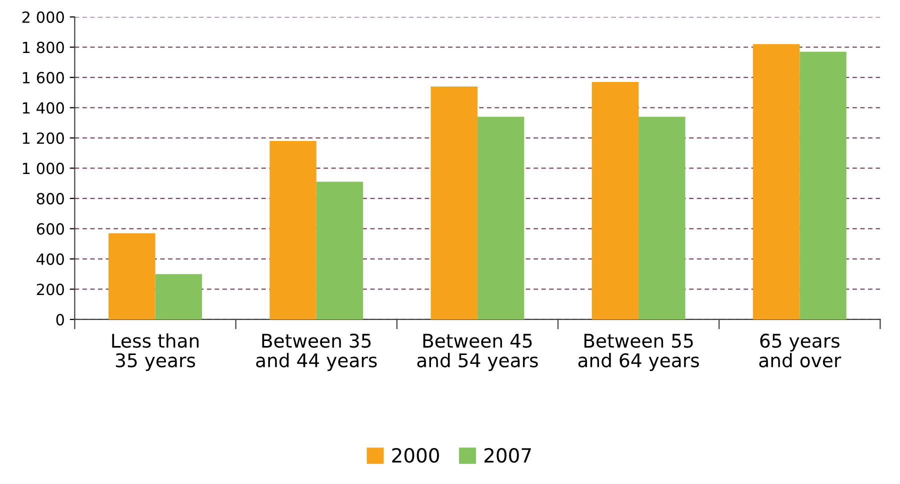 The image size is (900, 484). Describe the element at coordinates (50, 229) in the screenshot. I see `y-tick-label: 600` at that location.